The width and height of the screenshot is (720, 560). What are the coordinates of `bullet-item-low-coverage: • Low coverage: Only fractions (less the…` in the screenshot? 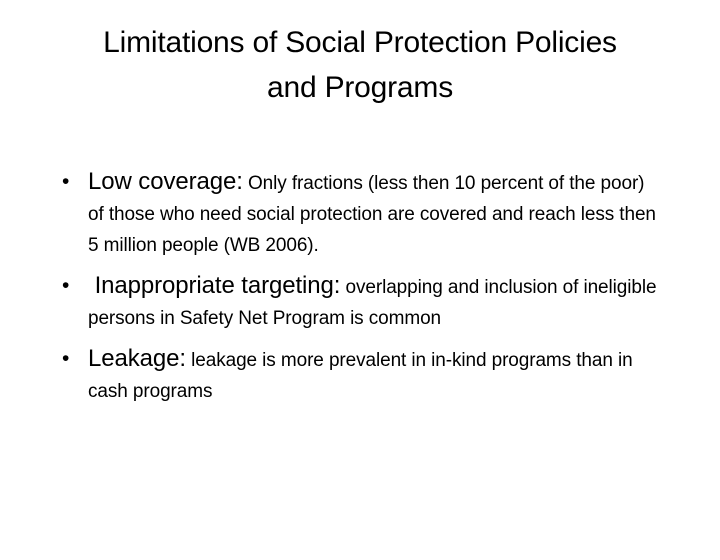 It's located at (362, 213).